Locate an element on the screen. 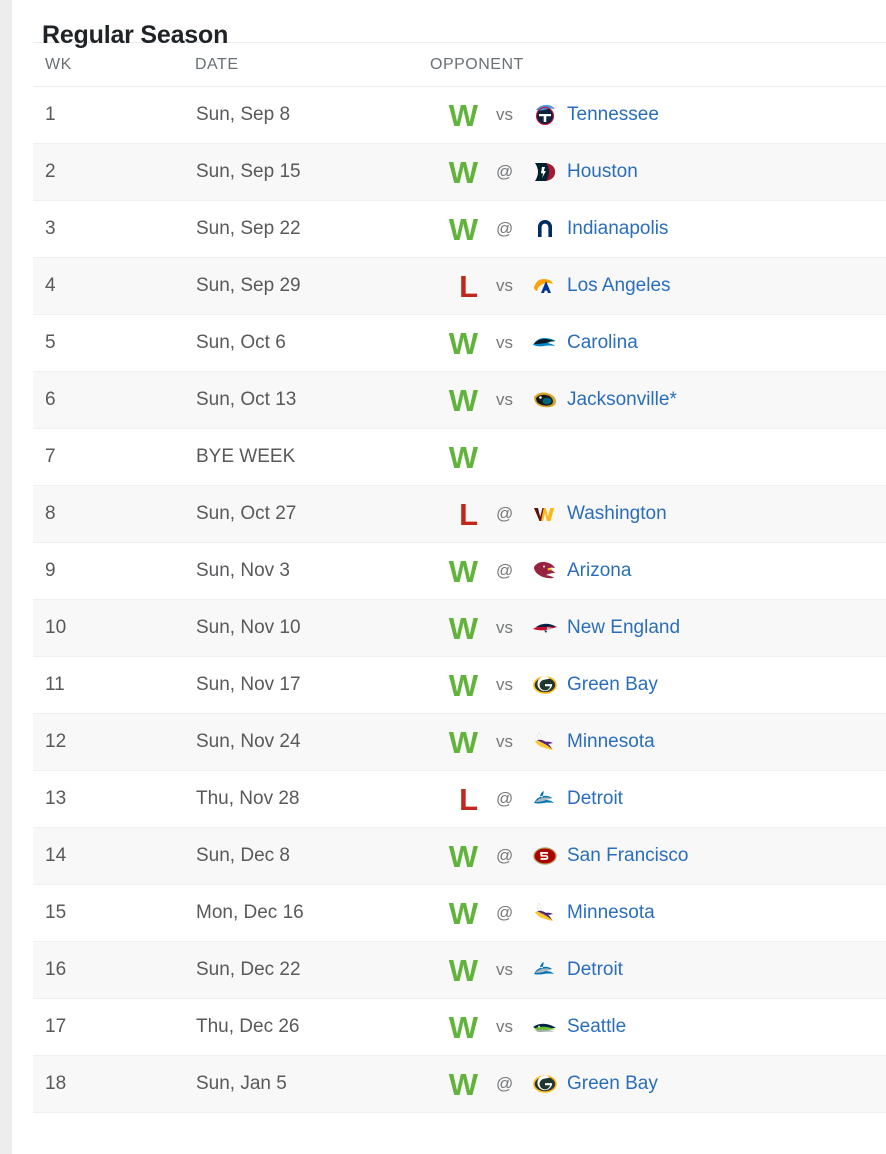  week-number: 12 is located at coordinates (114, 742).